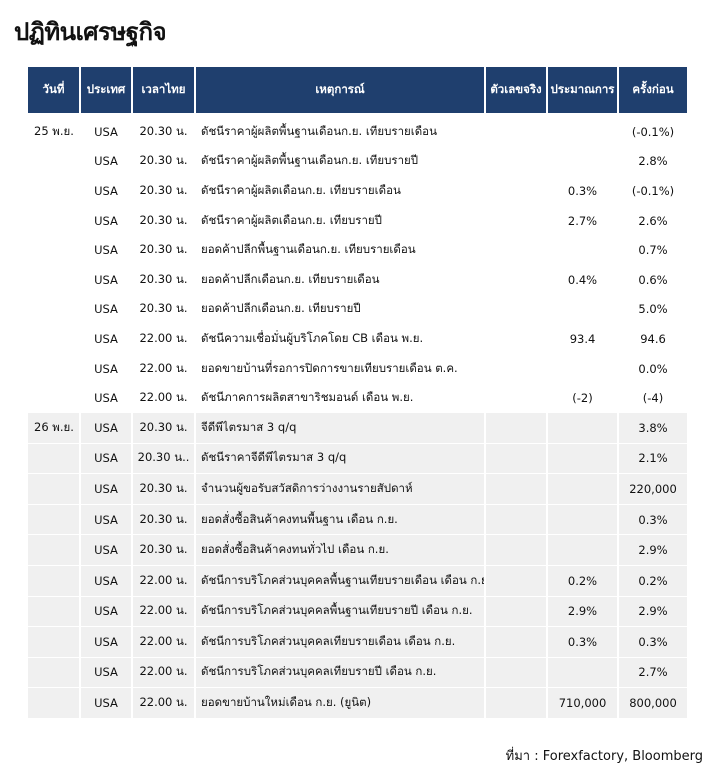 The height and width of the screenshot is (773, 717). Describe the element at coordinates (653, 279) in the screenshot. I see `previous-cell: 0.6%` at that location.